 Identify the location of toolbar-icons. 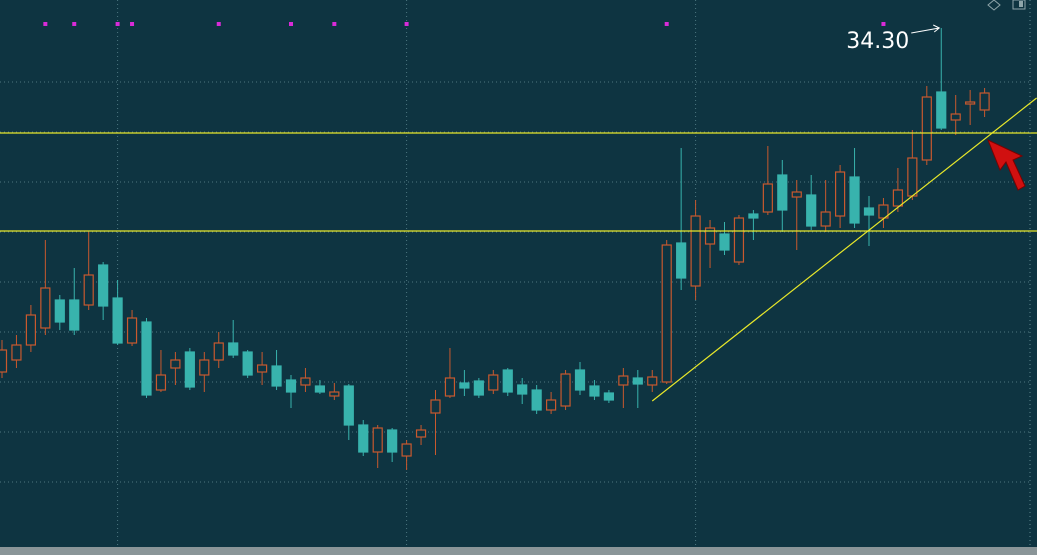
(1006, 5).